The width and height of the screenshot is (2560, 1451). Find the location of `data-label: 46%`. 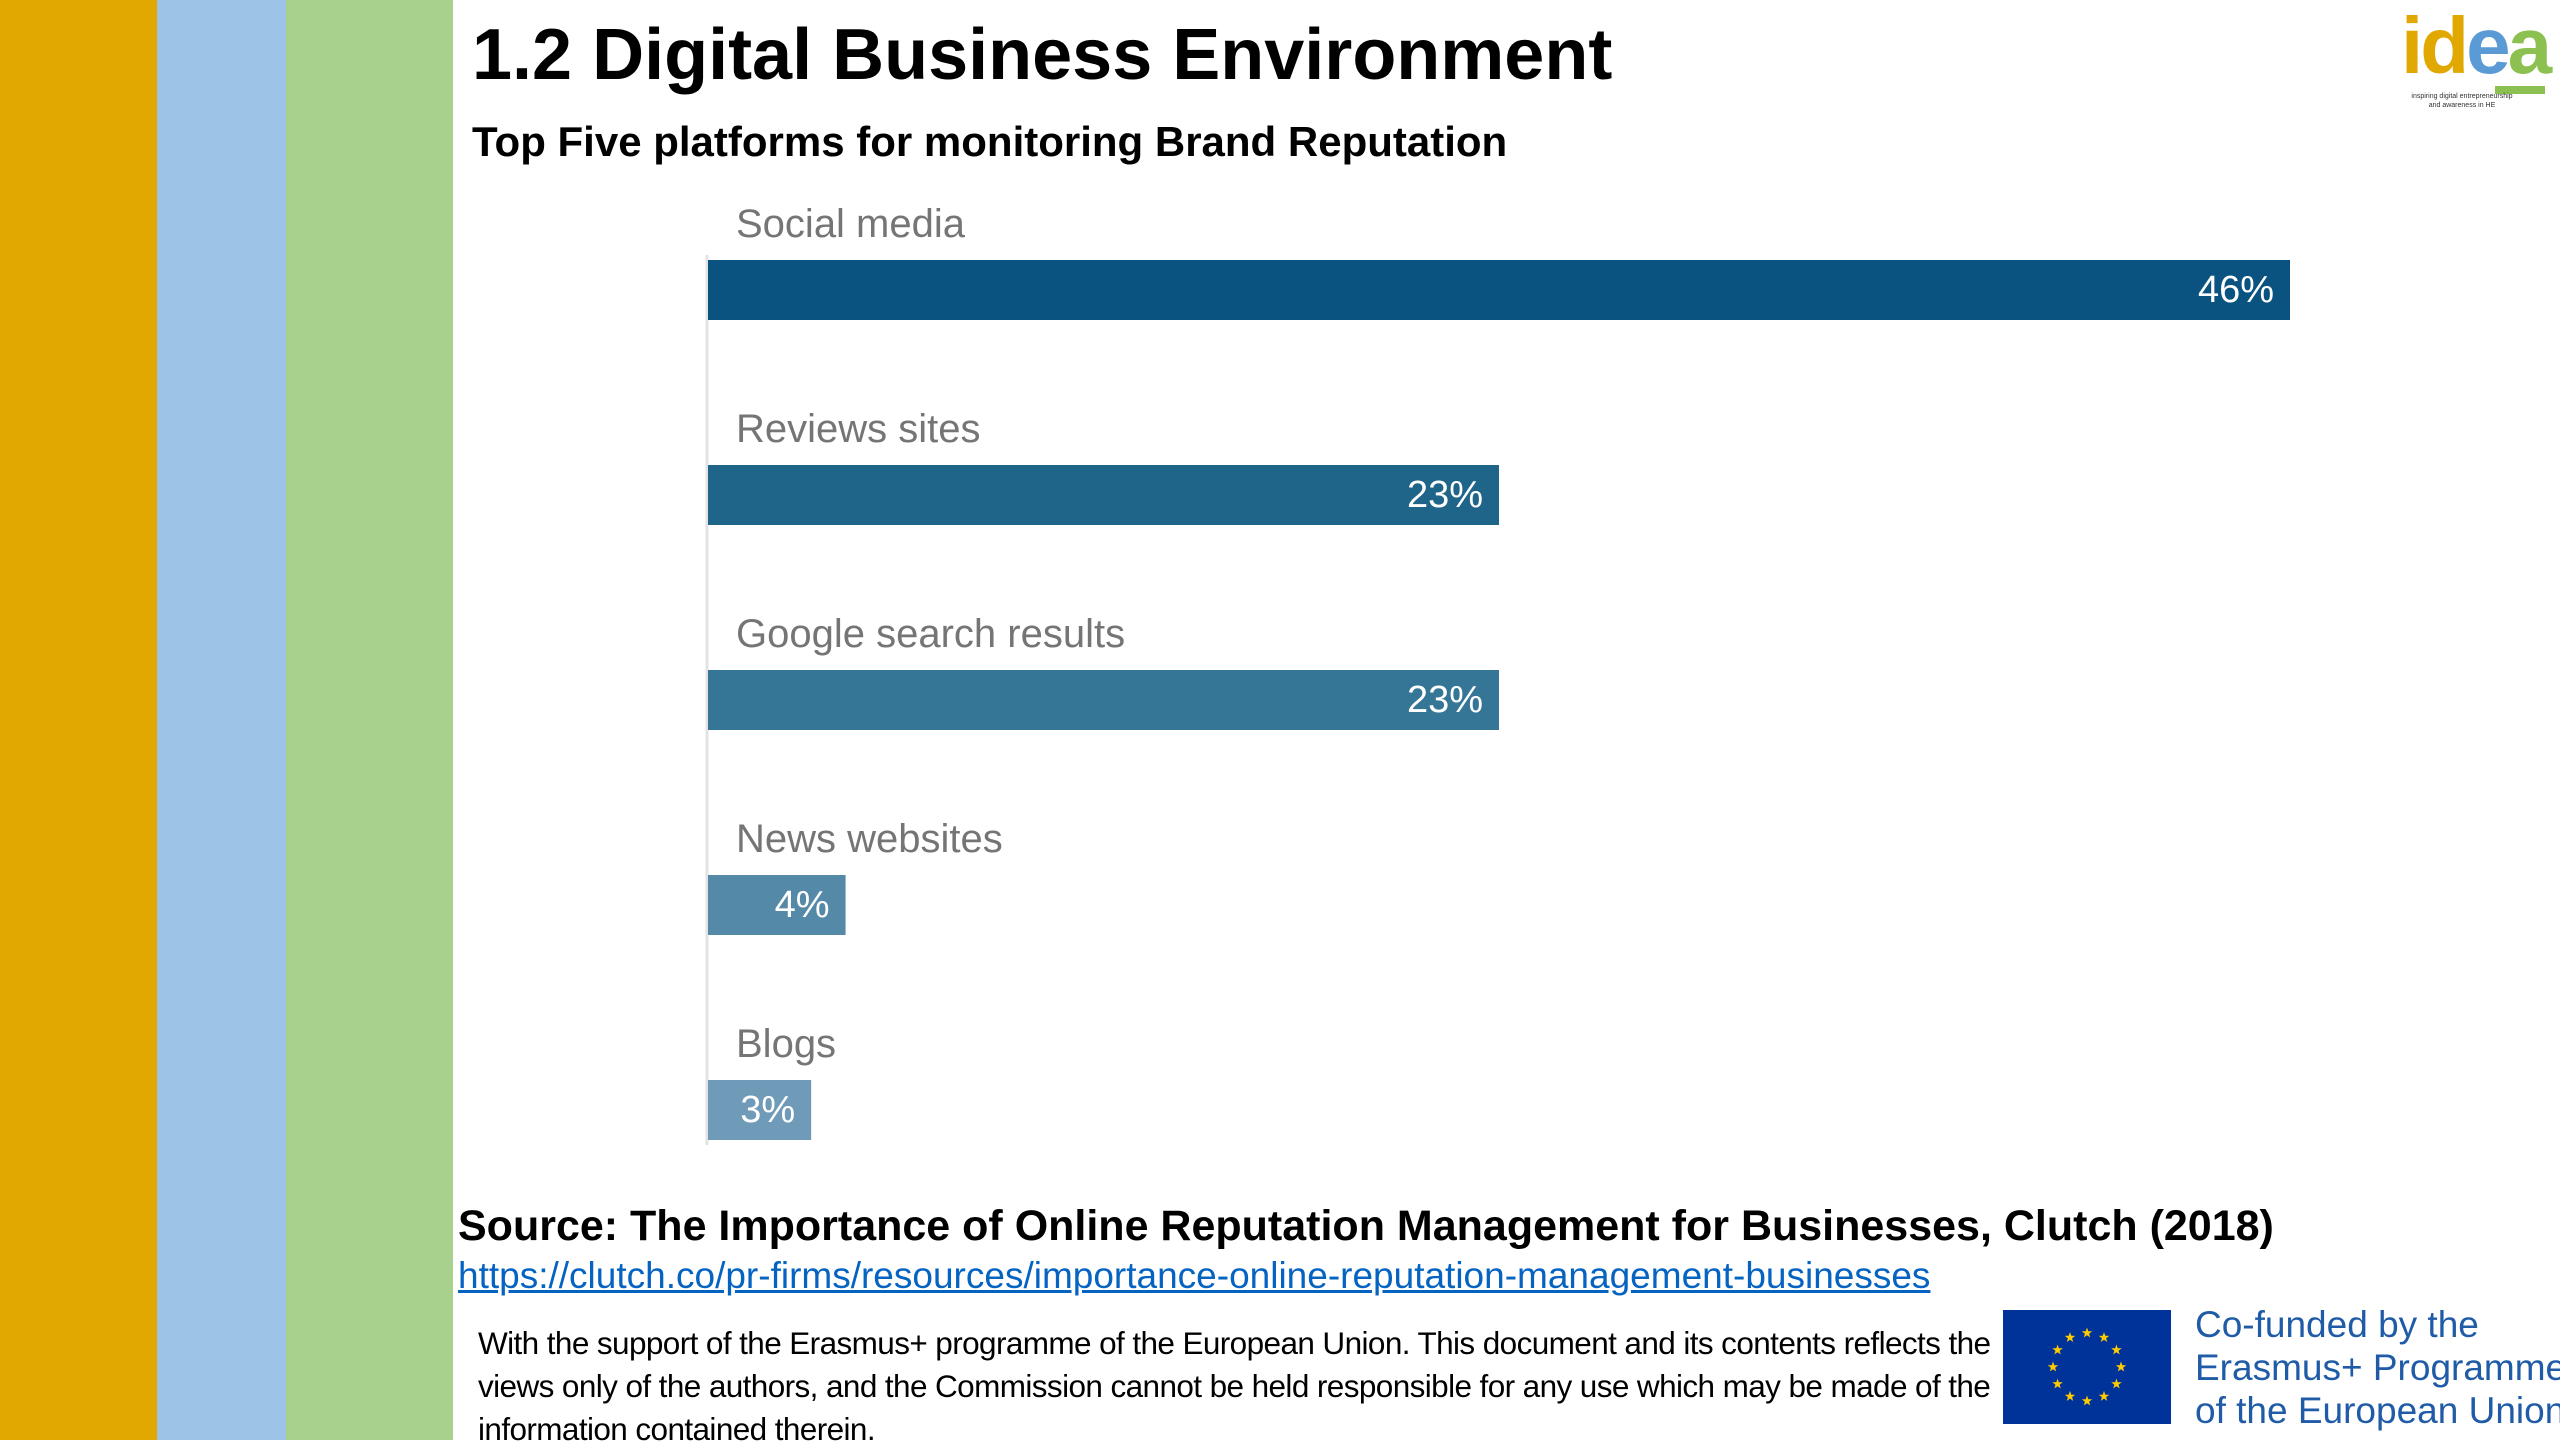

data-label: 46% is located at coordinates (2236, 290).